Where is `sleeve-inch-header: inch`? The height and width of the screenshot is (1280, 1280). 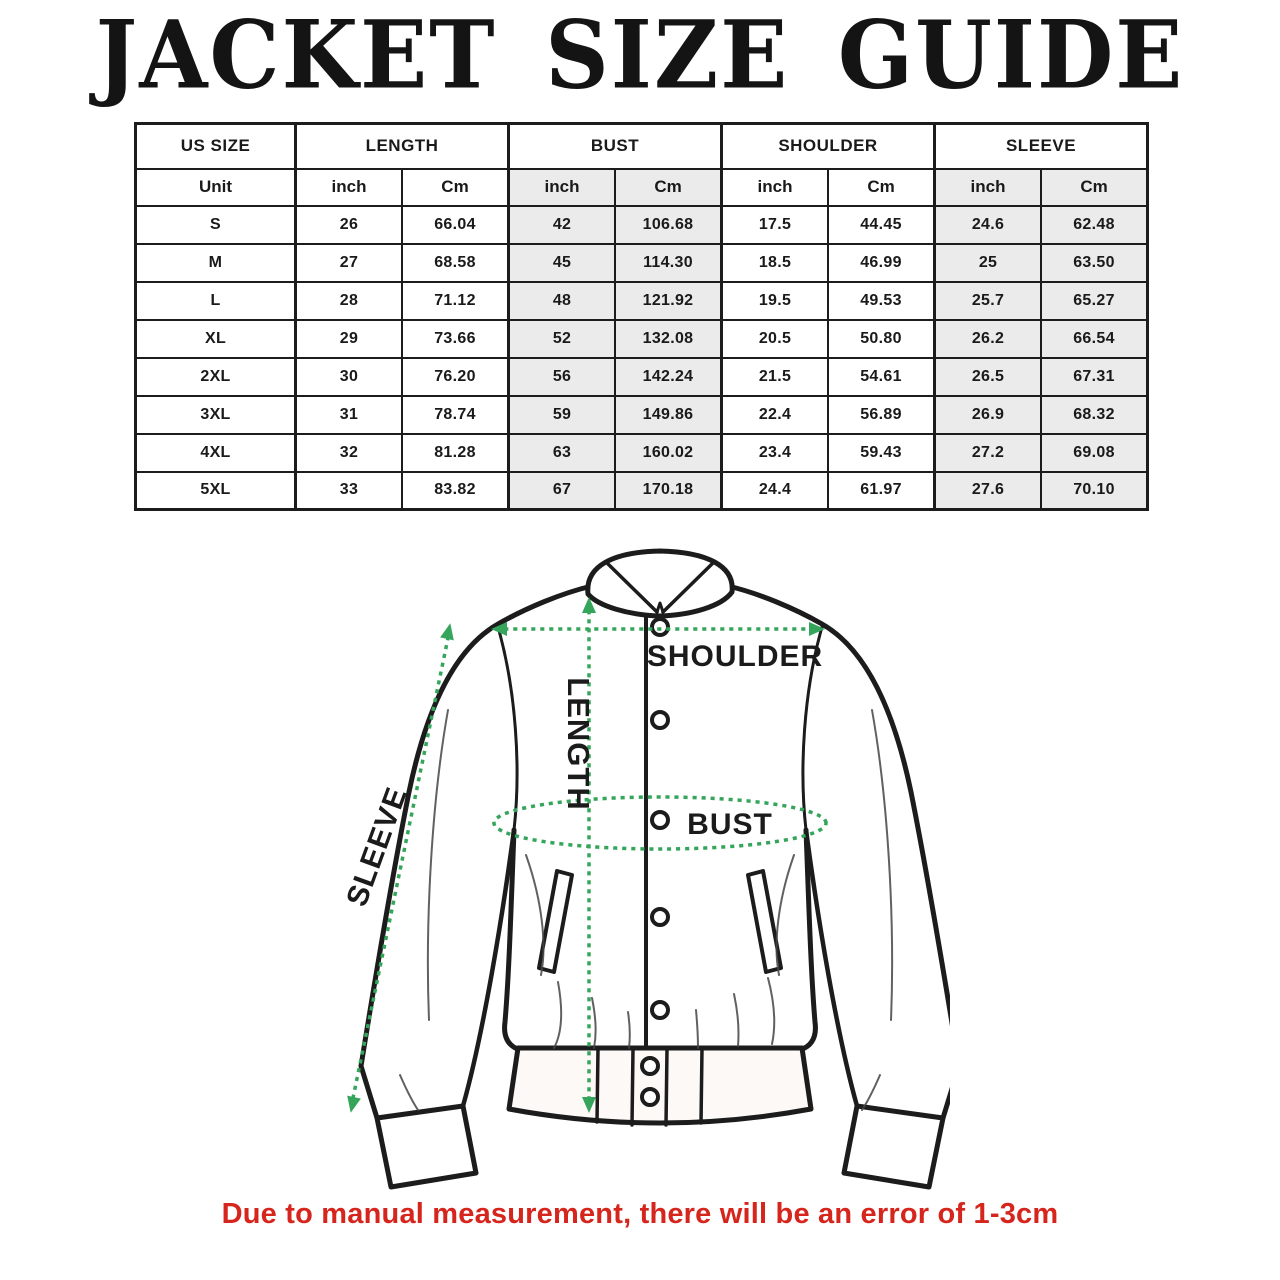 sleeve-inch-header: inch is located at coordinates (988, 187).